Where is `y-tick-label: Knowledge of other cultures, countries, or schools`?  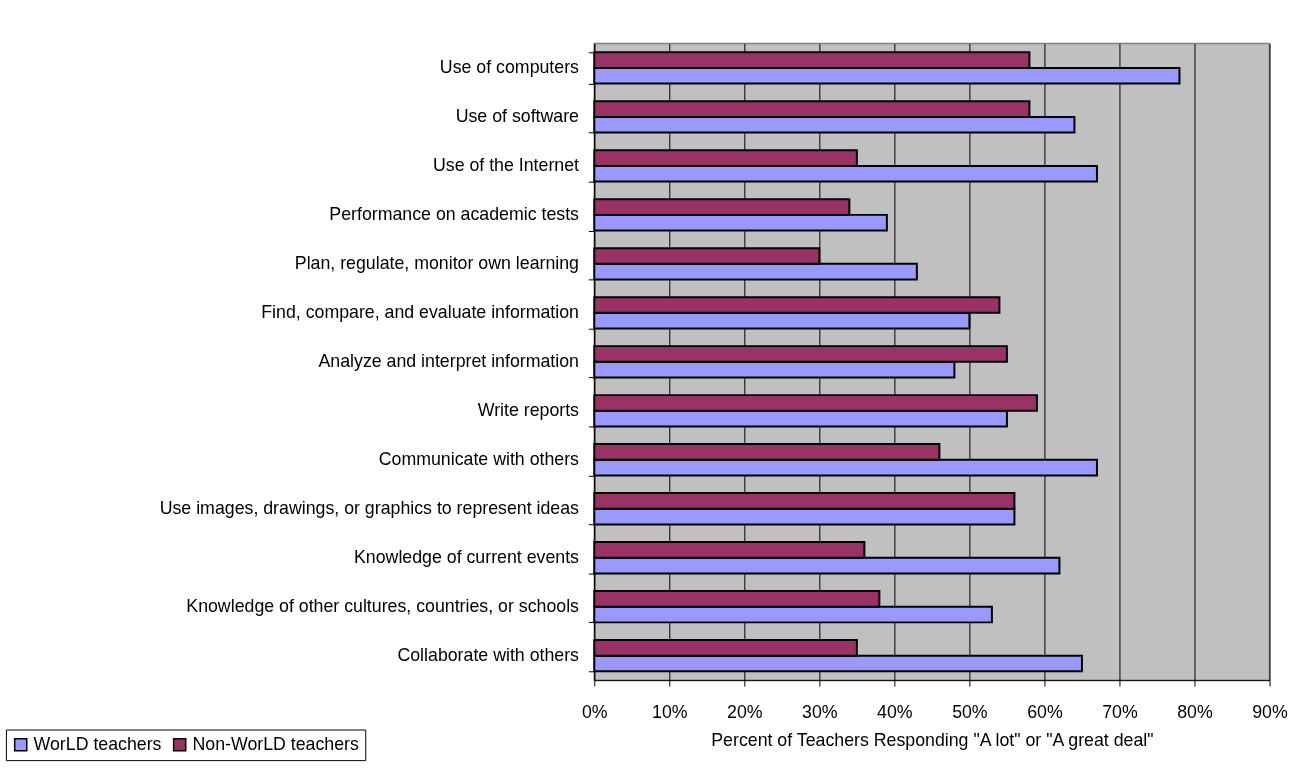 y-tick-label: Knowledge of other cultures, countries, or schools is located at coordinates (383, 606).